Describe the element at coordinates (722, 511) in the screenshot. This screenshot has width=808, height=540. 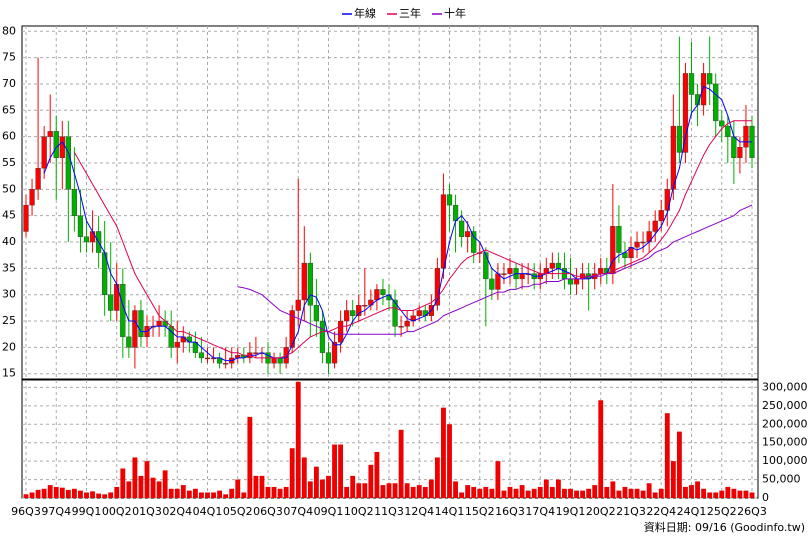
I see `x-tick-label: 25Q2` at that location.